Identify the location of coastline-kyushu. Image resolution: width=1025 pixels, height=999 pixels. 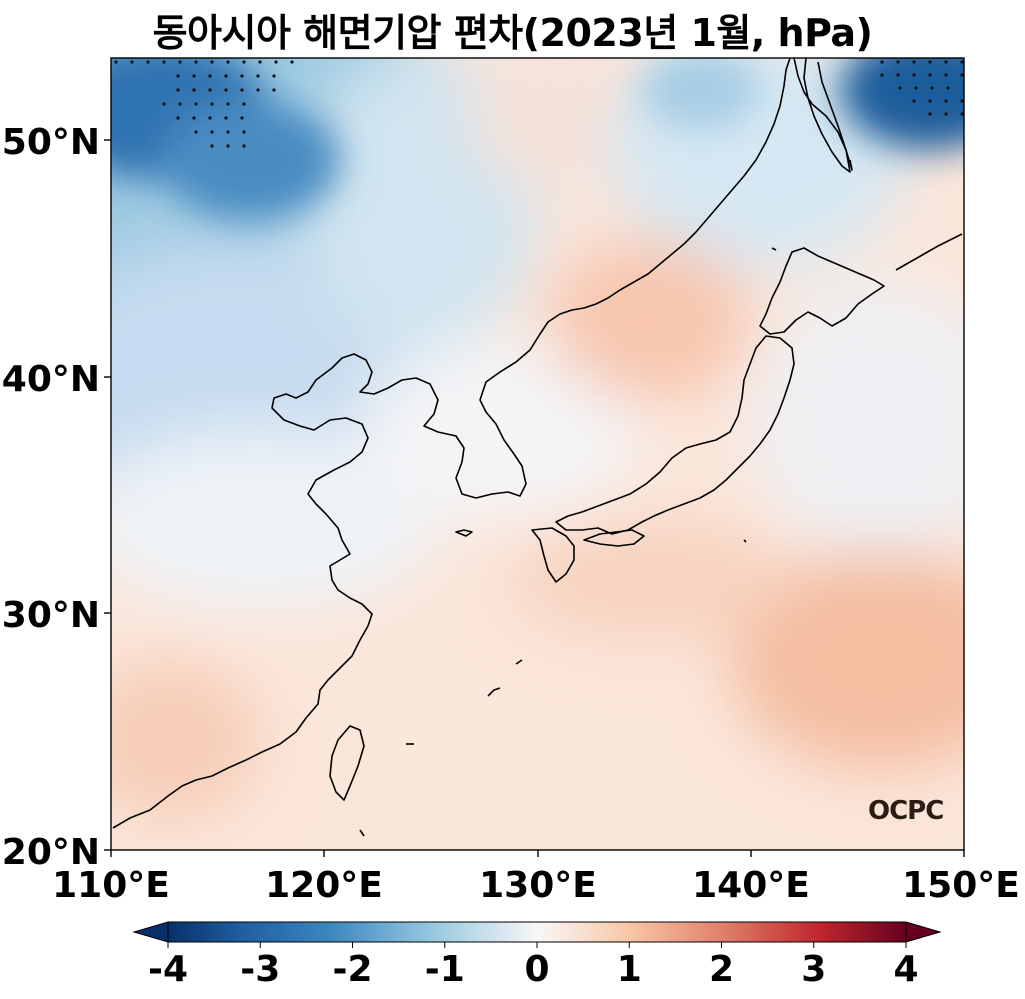
(553, 555).